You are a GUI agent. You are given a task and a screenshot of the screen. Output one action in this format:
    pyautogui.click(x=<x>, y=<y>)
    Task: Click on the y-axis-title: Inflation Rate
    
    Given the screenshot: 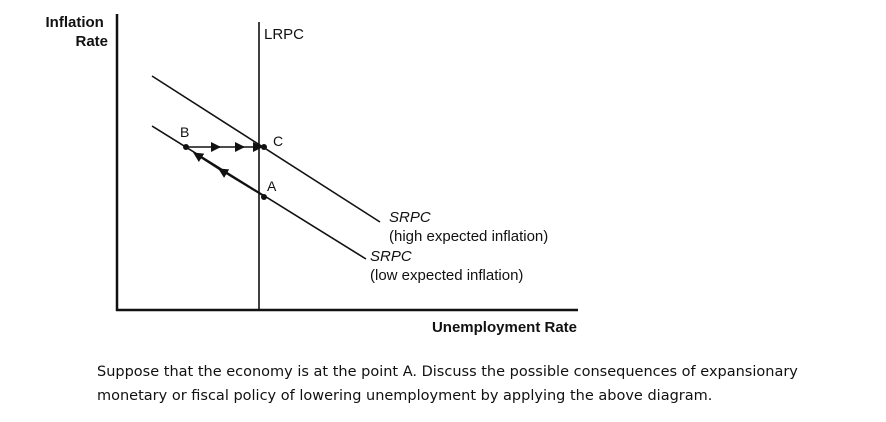 What is the action you would take?
    pyautogui.click(x=77, y=32)
    